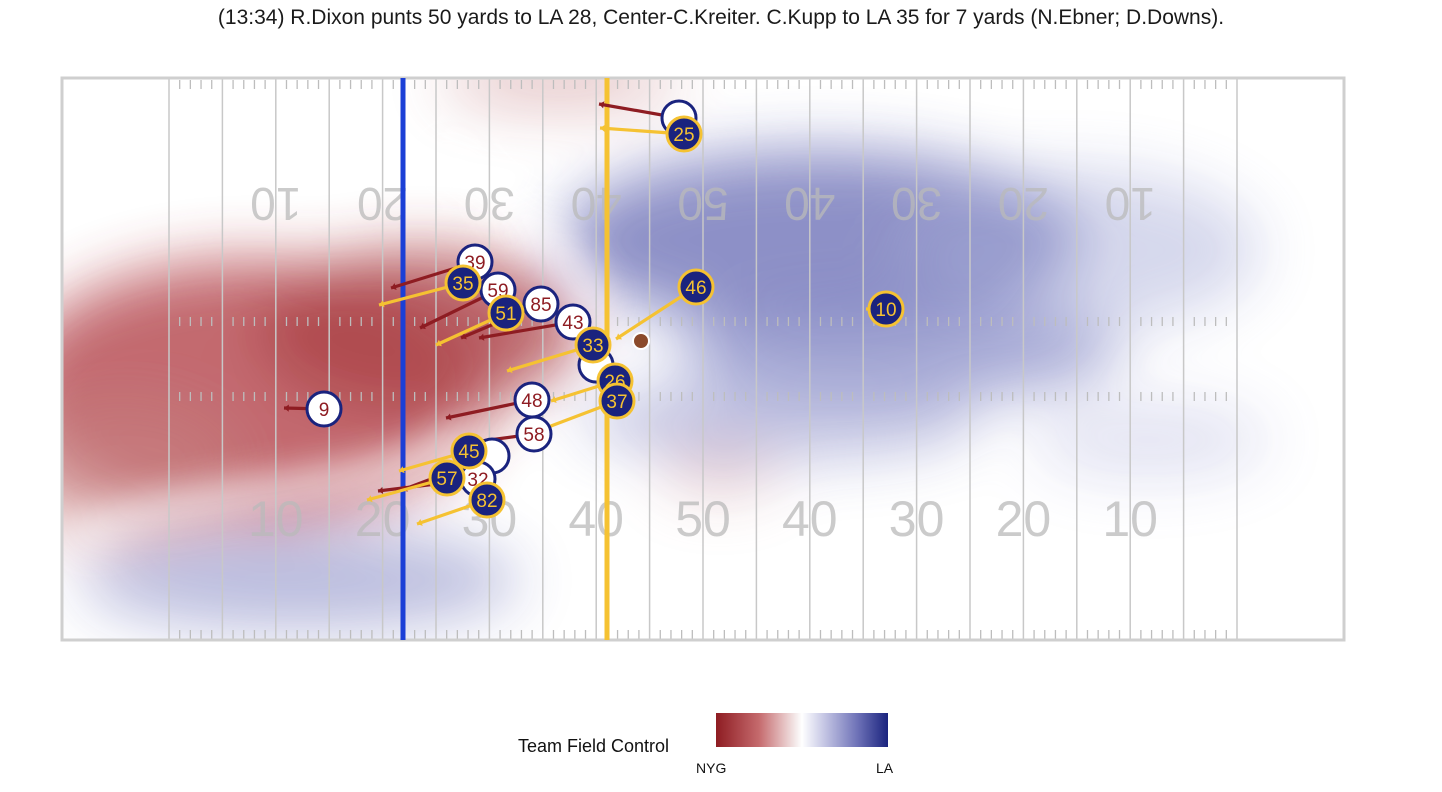 The image size is (1442, 792). I want to click on la-player-number: 45, so click(468, 452).